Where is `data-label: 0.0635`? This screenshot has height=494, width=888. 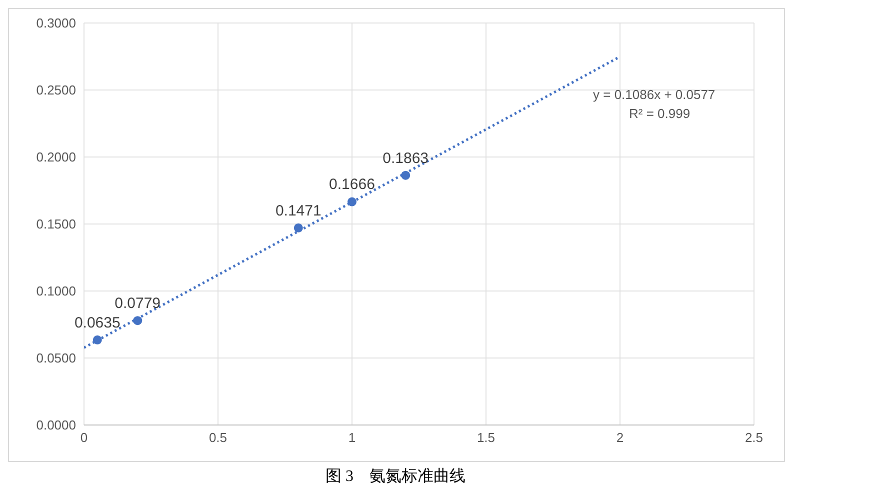 data-label: 0.0635 is located at coordinates (97, 323).